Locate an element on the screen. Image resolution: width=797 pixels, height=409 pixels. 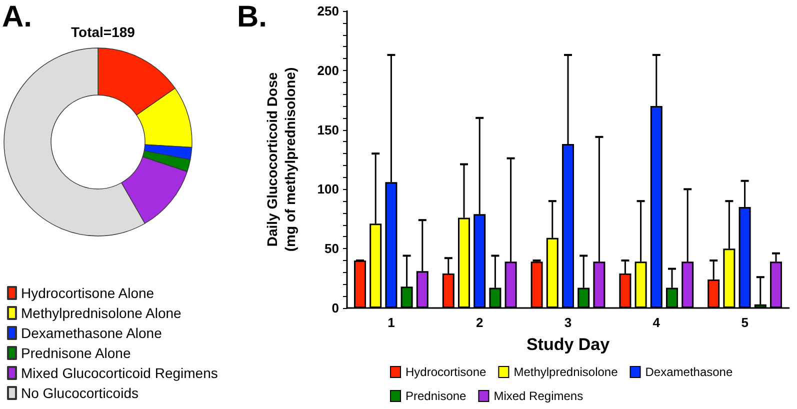
legend-label: Prednisone is located at coordinates (436, 396).